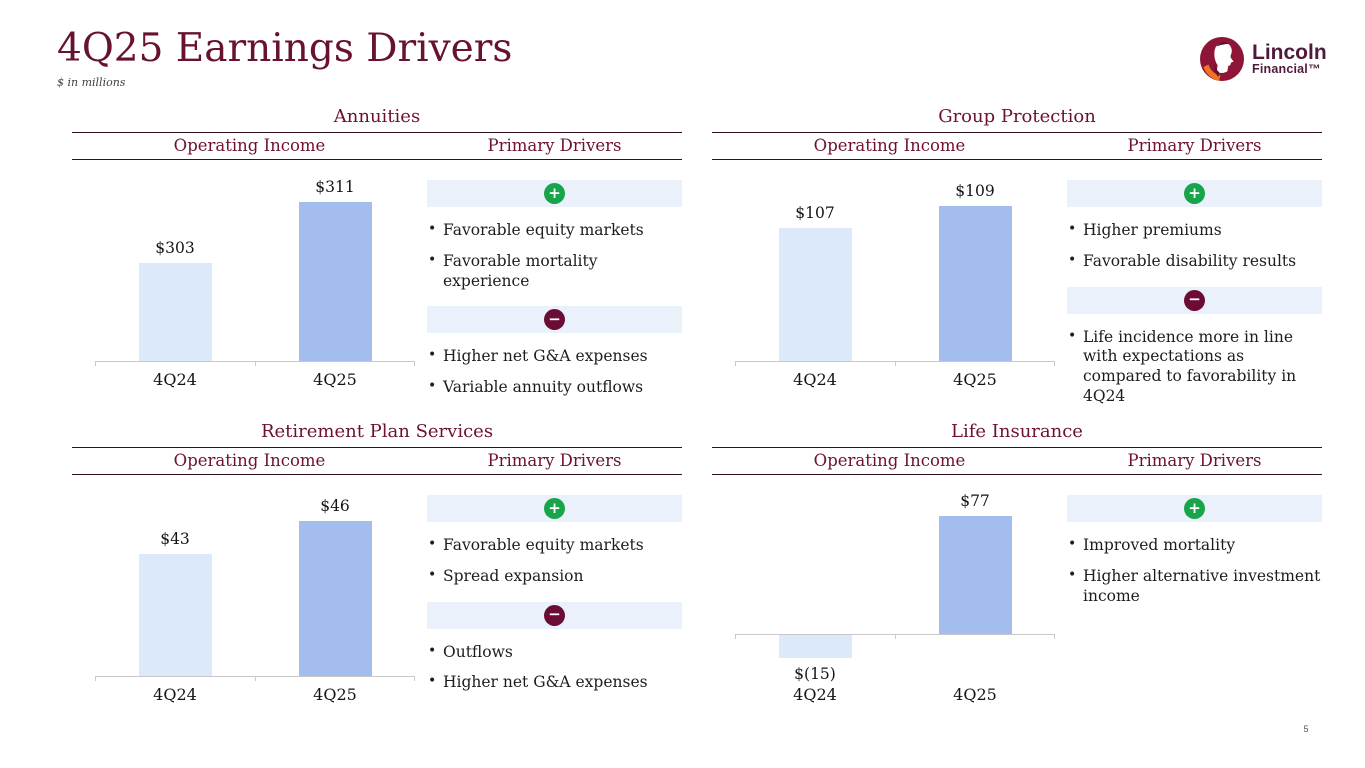  I want to click on driver-bullet: Higher premiums, so click(1194, 231).